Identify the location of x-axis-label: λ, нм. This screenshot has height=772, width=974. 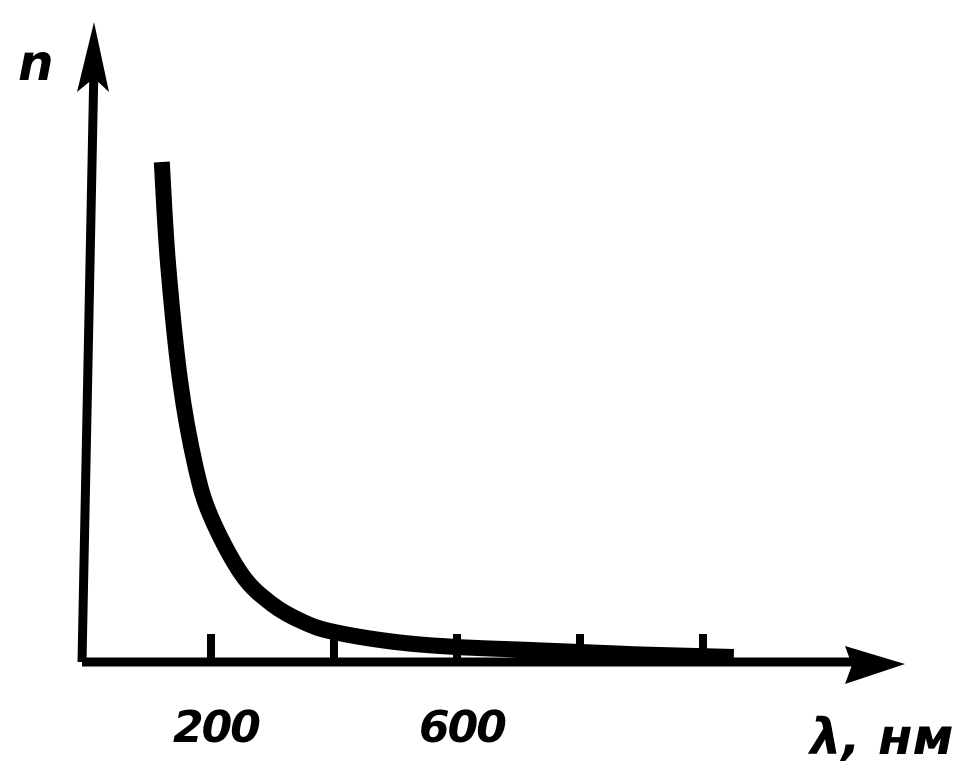
(880, 737).